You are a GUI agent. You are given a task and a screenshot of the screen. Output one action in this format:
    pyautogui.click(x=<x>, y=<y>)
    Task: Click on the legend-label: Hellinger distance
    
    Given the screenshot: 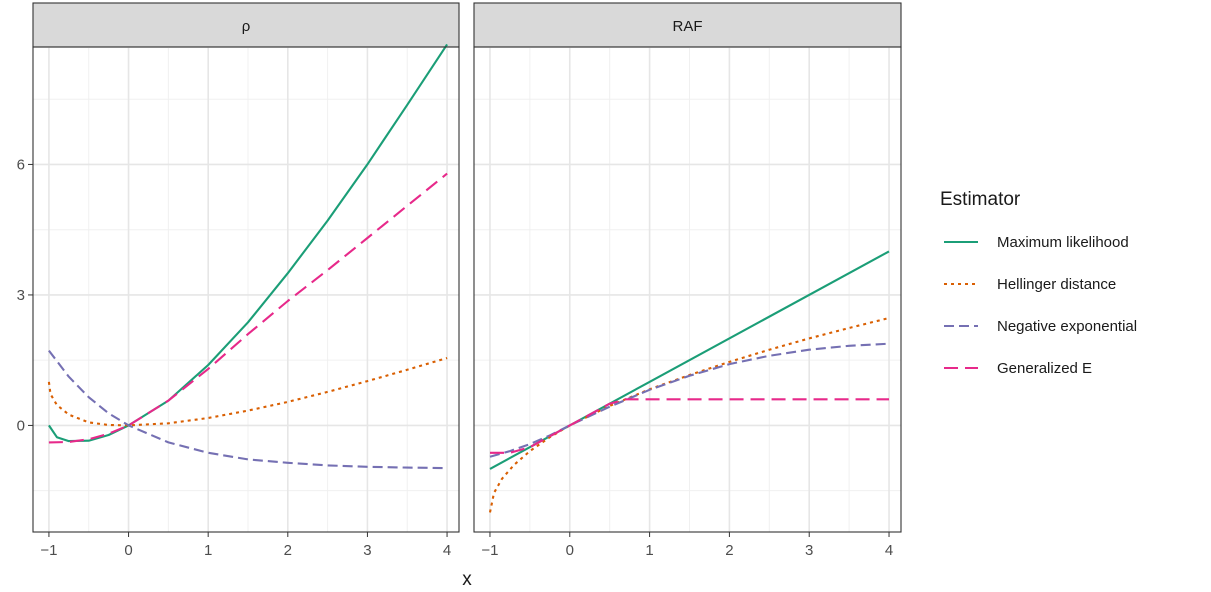 What is the action you would take?
    pyautogui.click(x=1056, y=284)
    